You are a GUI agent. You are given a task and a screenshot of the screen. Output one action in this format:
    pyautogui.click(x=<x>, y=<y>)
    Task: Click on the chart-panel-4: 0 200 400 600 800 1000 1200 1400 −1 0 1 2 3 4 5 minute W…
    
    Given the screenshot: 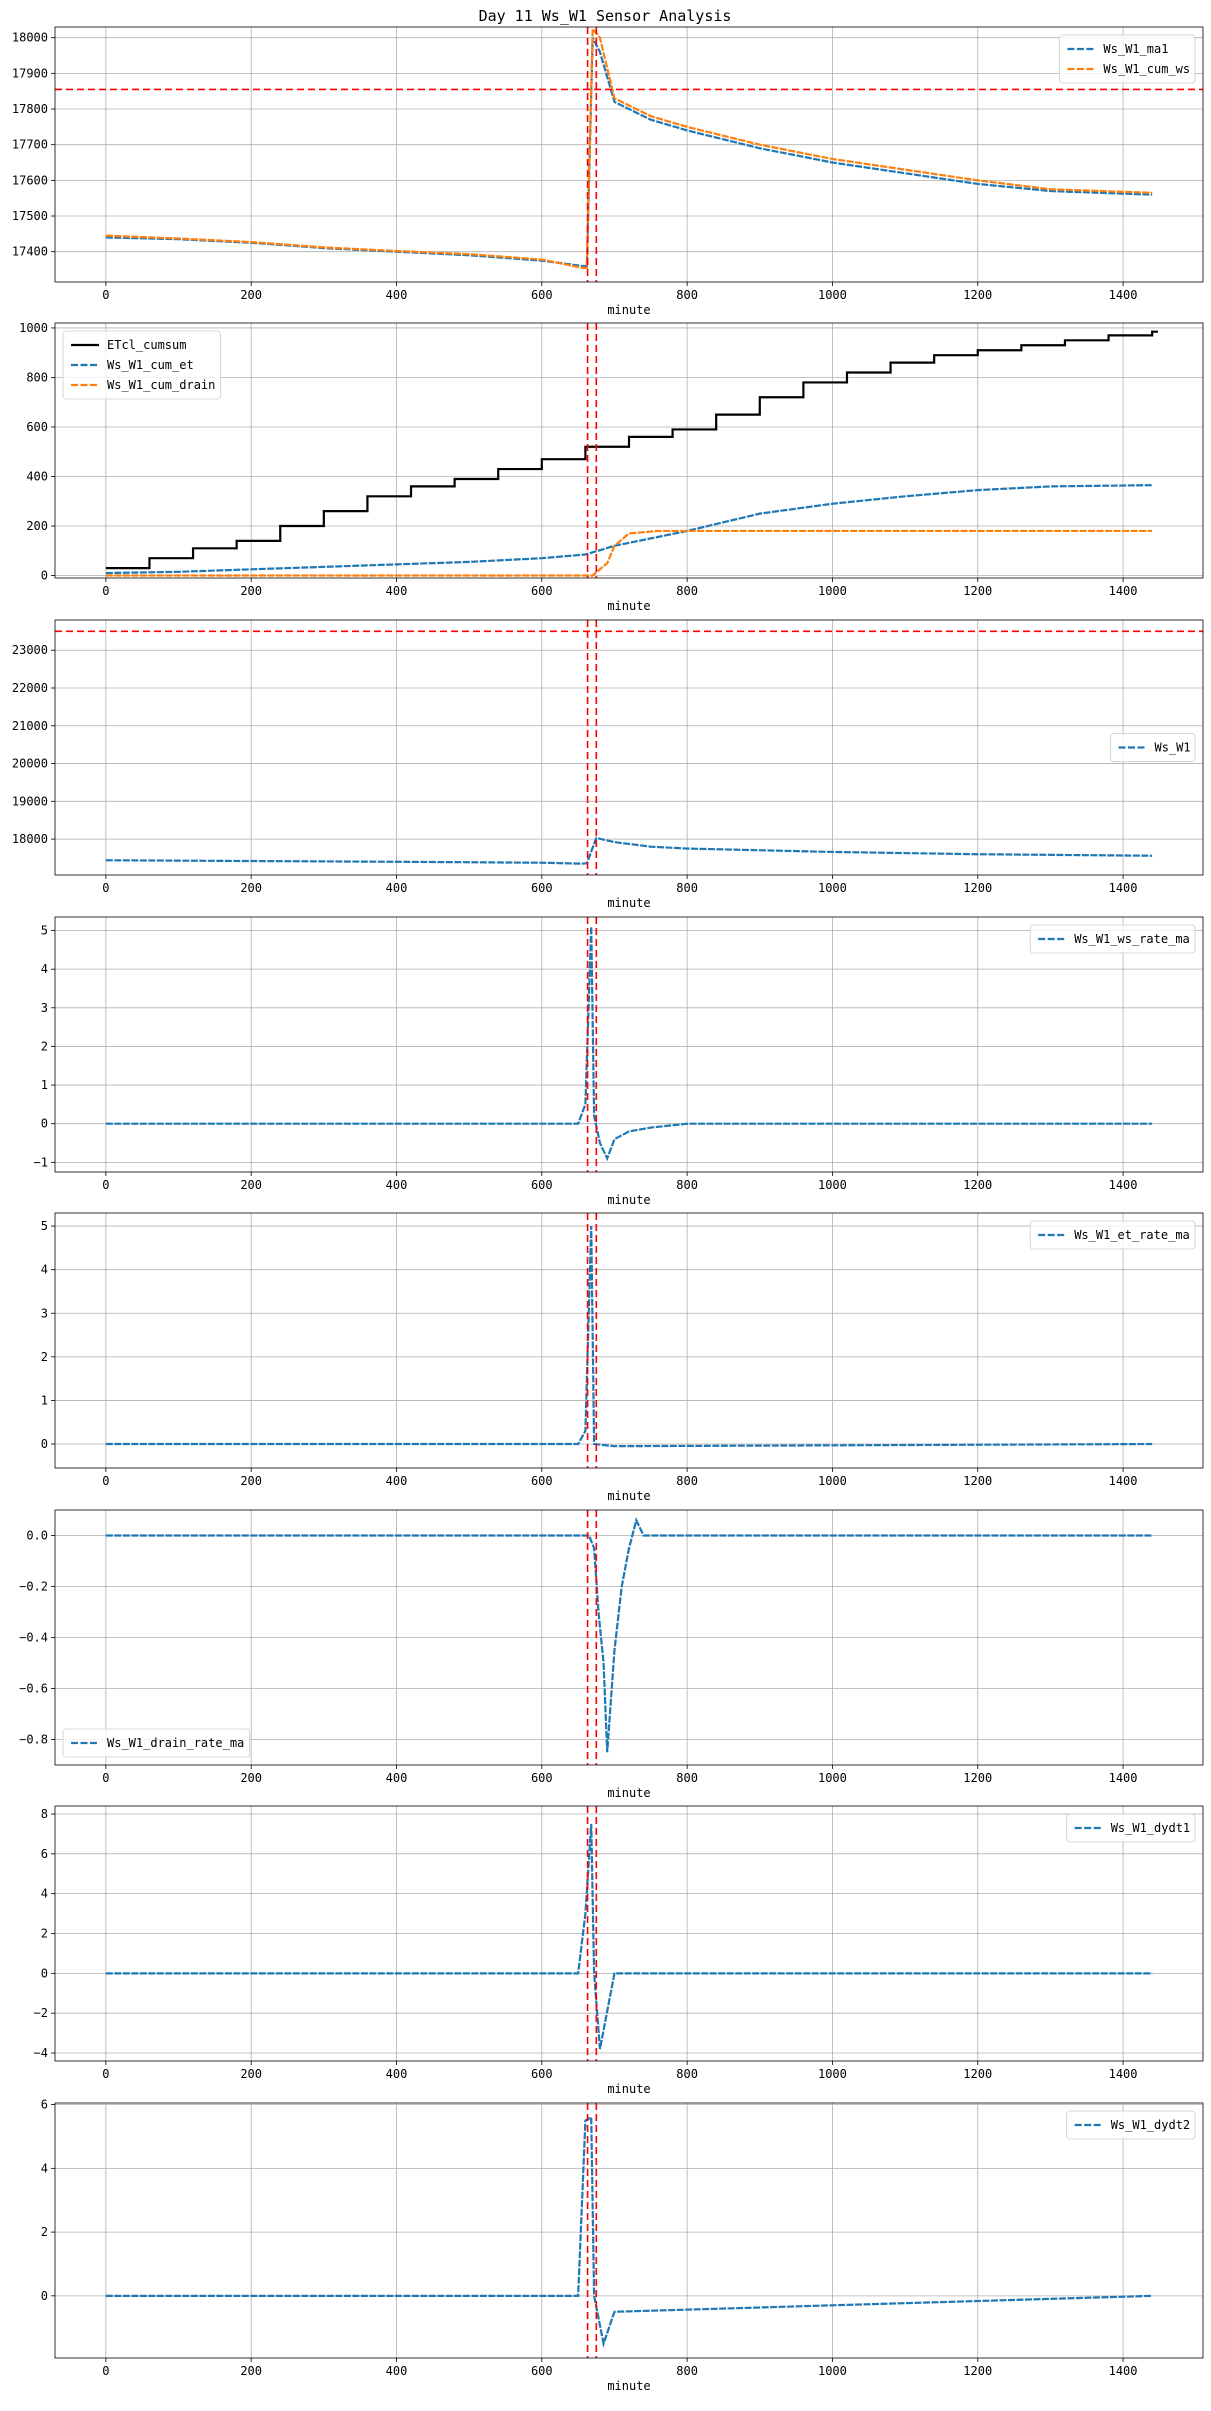 What is the action you would take?
    pyautogui.click(x=619, y=1061)
    